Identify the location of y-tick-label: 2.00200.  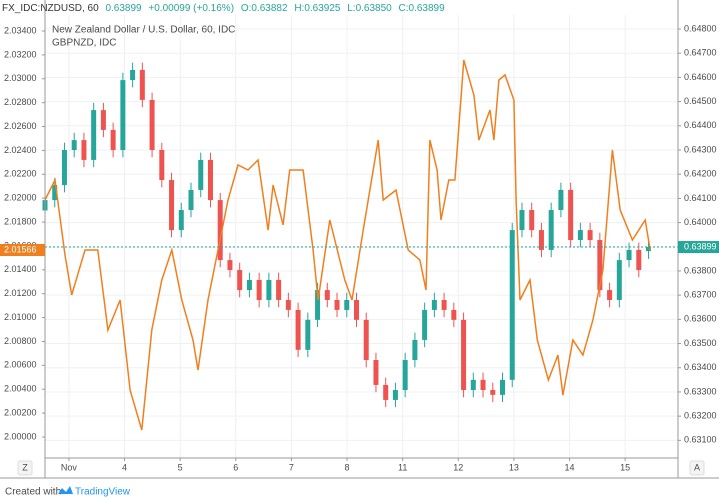
(20, 412).